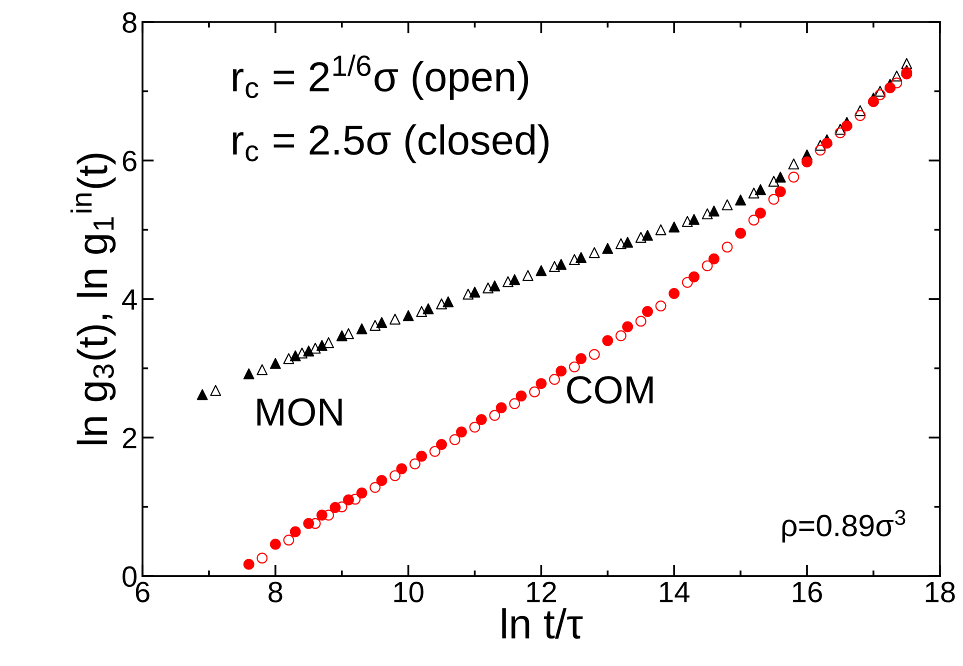  I want to click on annotation: r$_{c}$ = 2$^{1/6}$σ (open), so click(380, 77).